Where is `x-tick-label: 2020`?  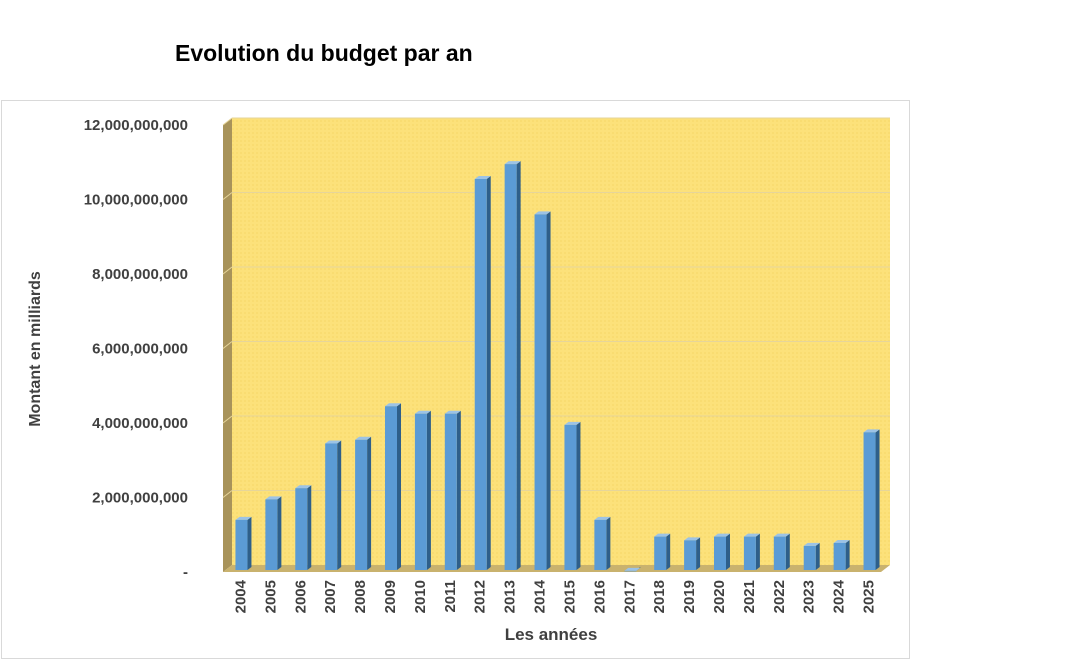
x-tick-label: 2020 is located at coordinates (719, 596).